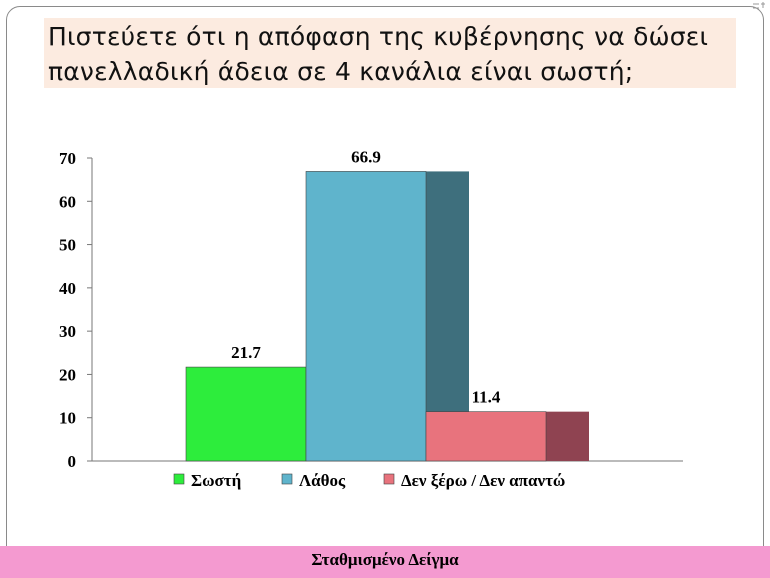 This screenshot has height=578, width=770. What do you see at coordinates (67, 245) in the screenshot?
I see `y-tick-label: 50` at bounding box center [67, 245].